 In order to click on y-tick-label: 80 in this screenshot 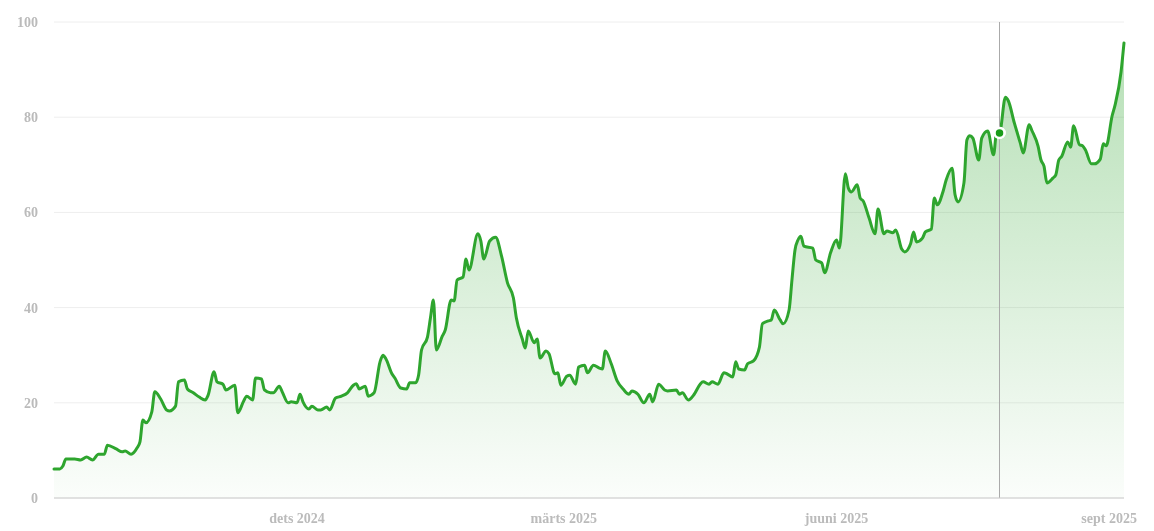, I will do `click(31, 118)`.